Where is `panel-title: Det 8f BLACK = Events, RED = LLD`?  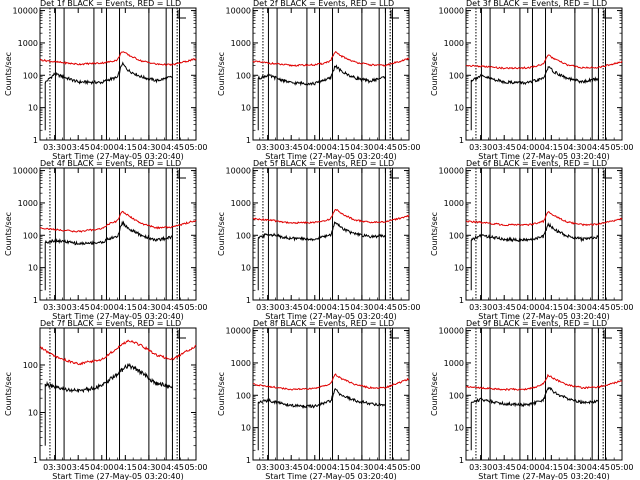
panel-title: Det 8f BLACK = Events, RED = LLD is located at coordinates (323, 323).